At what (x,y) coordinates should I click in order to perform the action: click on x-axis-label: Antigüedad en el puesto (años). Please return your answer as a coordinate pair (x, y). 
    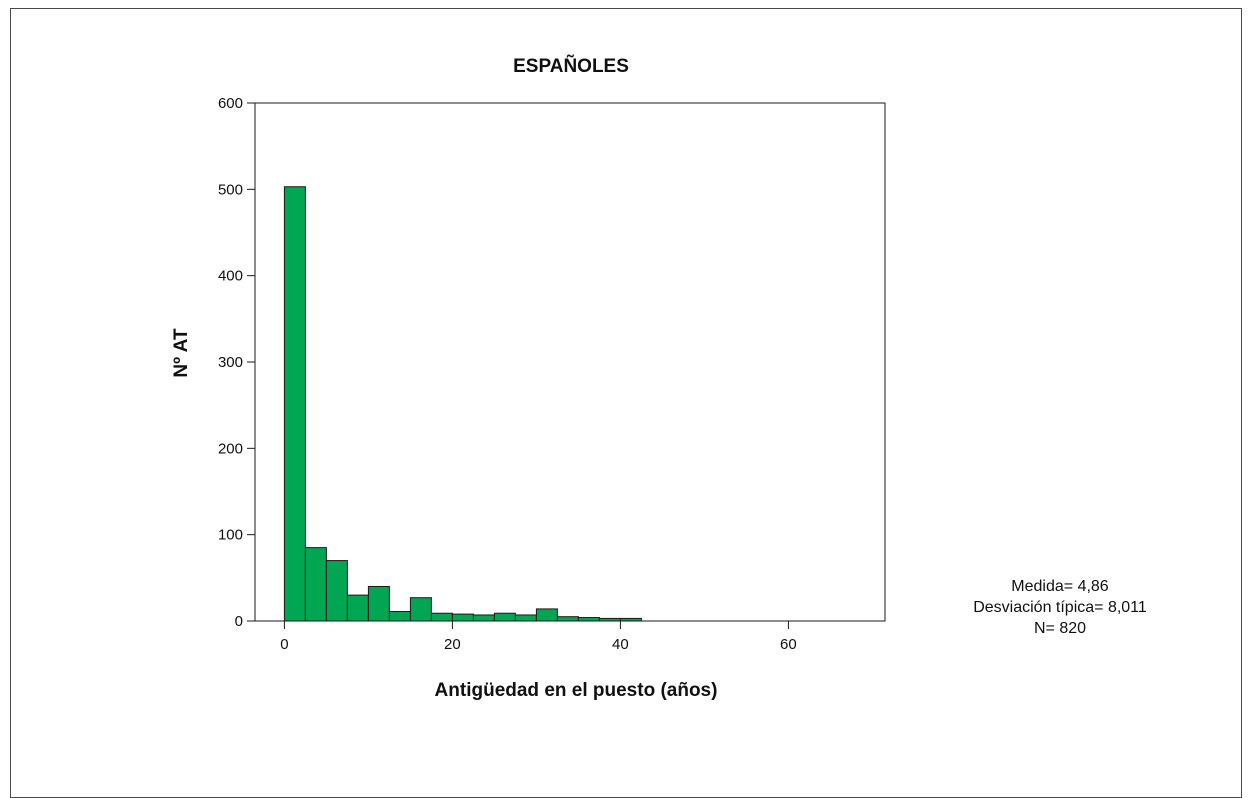
    Looking at the image, I should click on (576, 690).